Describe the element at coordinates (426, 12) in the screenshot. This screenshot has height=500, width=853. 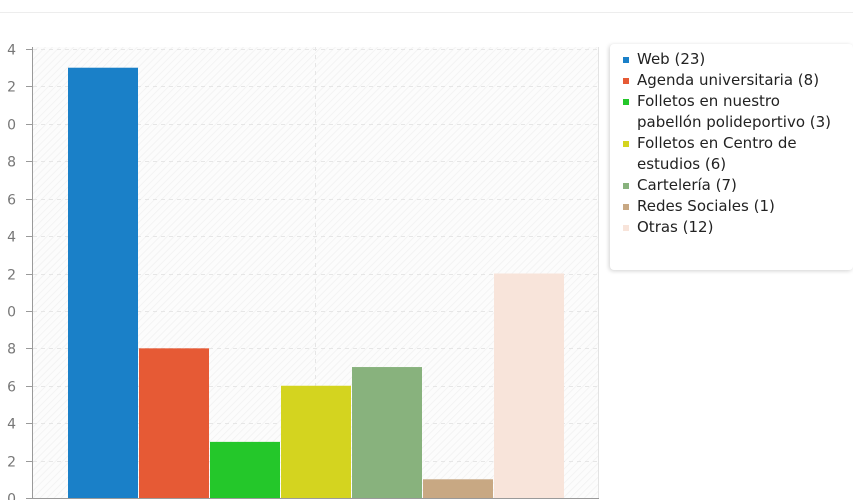
I see `top-divider` at that location.